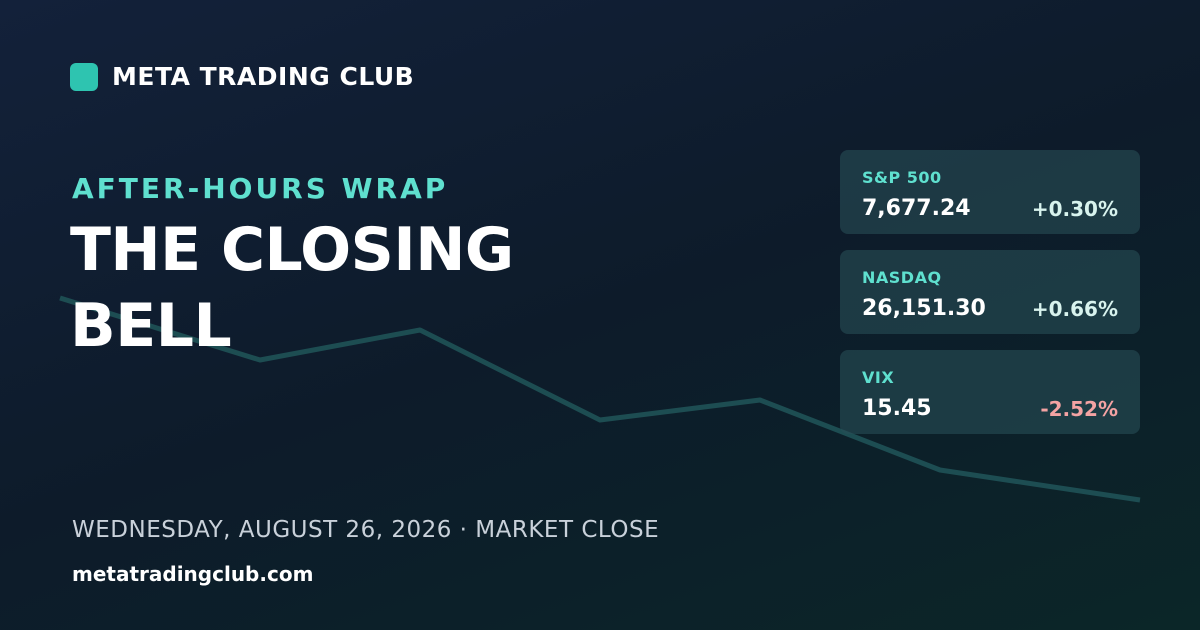  What do you see at coordinates (1079, 409) in the screenshot?
I see `ticker-change: -2.52%` at bounding box center [1079, 409].